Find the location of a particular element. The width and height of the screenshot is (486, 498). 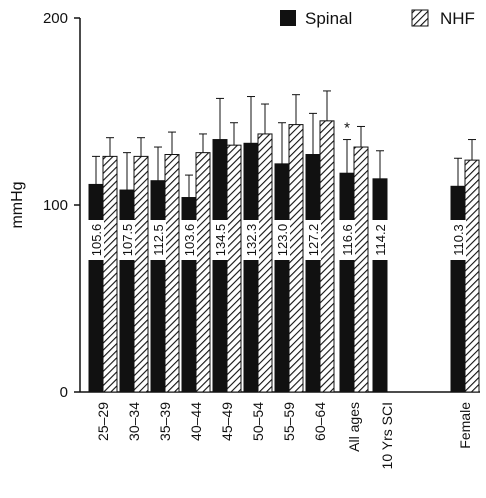

x-tick-label: 55–59 is located at coordinates (289, 421).